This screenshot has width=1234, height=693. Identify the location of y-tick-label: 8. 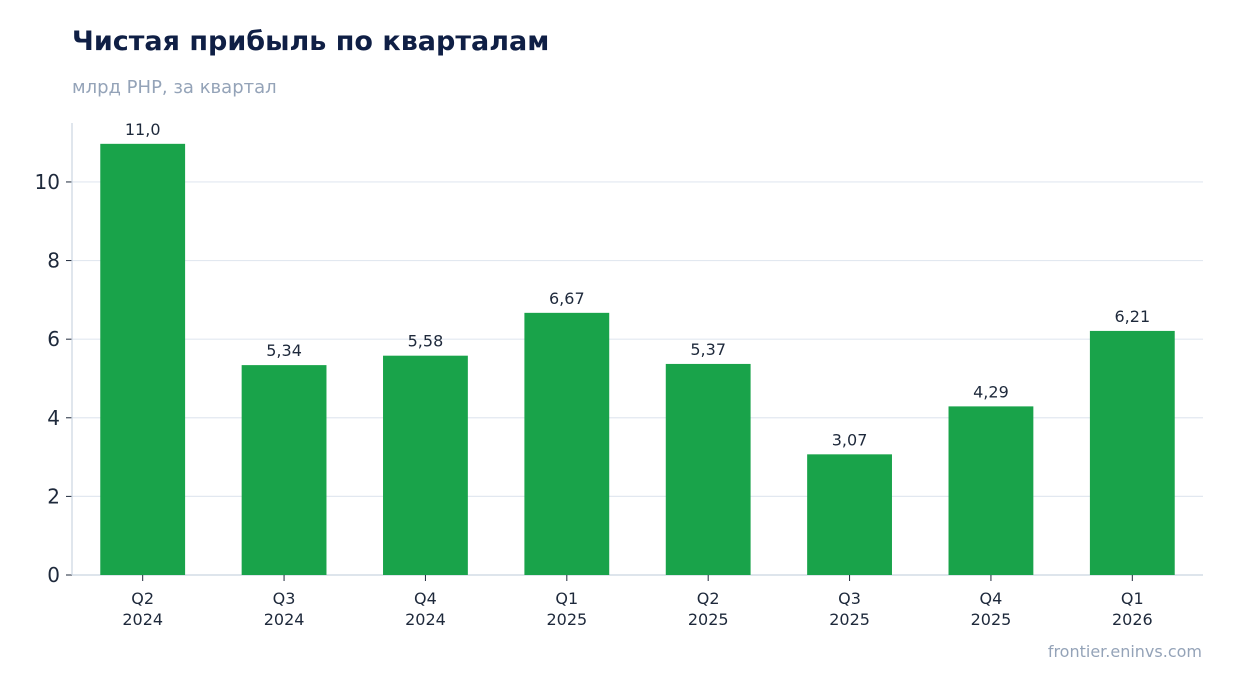
(53, 261).